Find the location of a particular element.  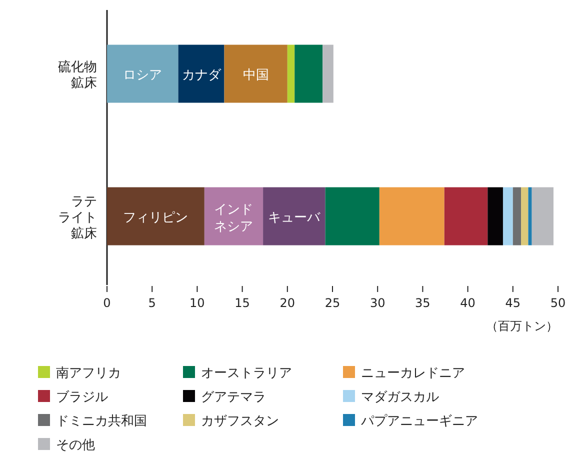

legend-label: オーストラリア is located at coordinates (246, 373).